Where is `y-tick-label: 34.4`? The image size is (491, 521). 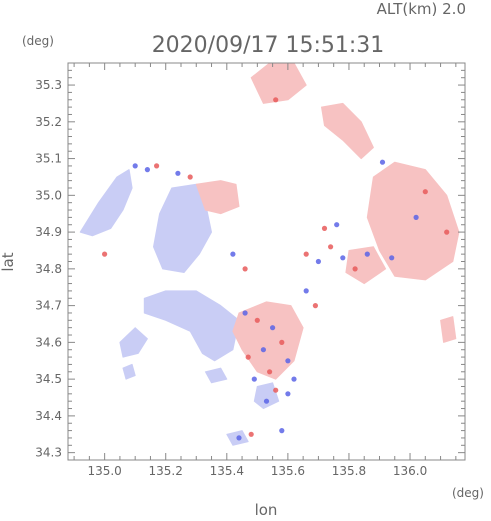 y-tick-label: 34.4 is located at coordinates (48, 416).